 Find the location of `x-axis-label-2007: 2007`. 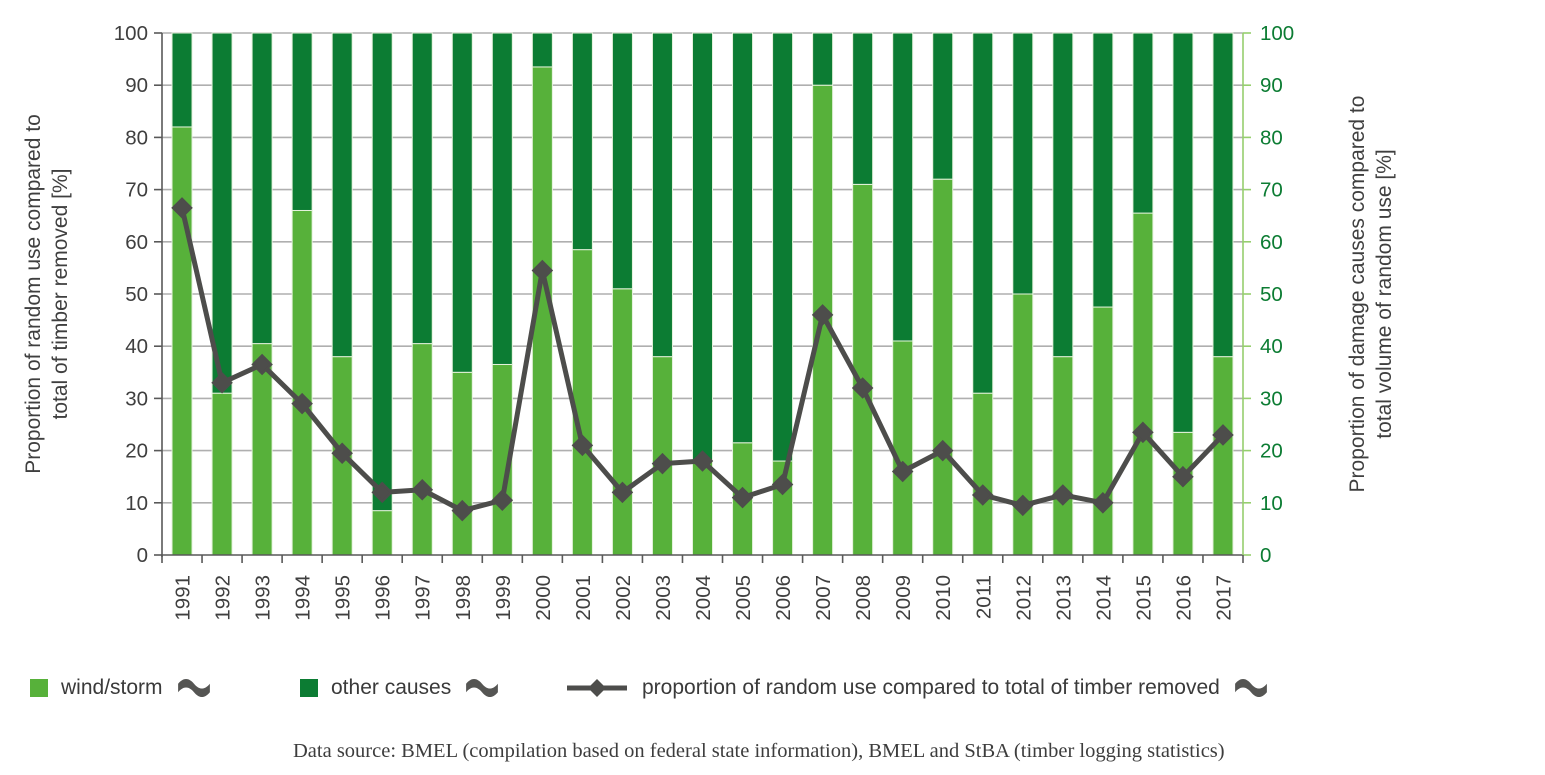

x-axis-label-2007: 2007 is located at coordinates (823, 598).